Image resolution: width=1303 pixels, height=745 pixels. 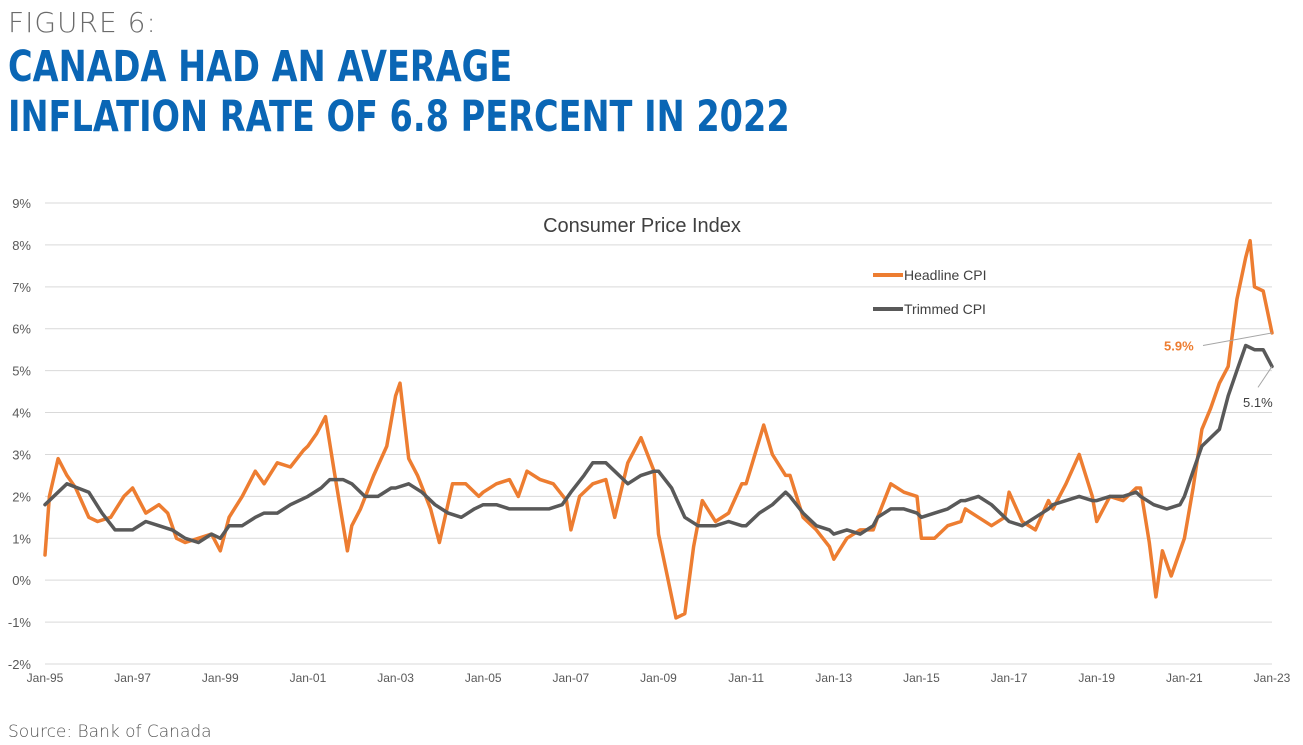 What do you see at coordinates (746, 678) in the screenshot?
I see `x-tick-label-8: Jan-11` at bounding box center [746, 678].